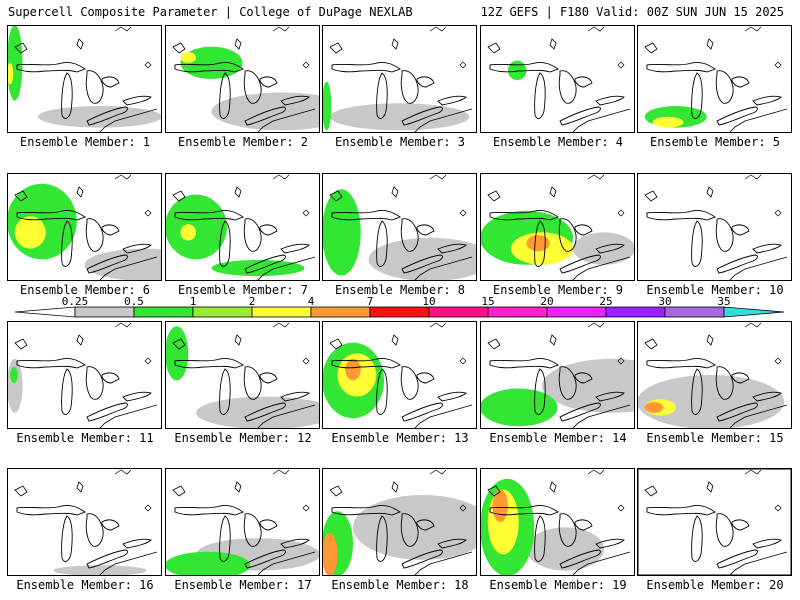  I want to click on ensemble-member-label: Ensemble Member: 18, so click(400, 585).